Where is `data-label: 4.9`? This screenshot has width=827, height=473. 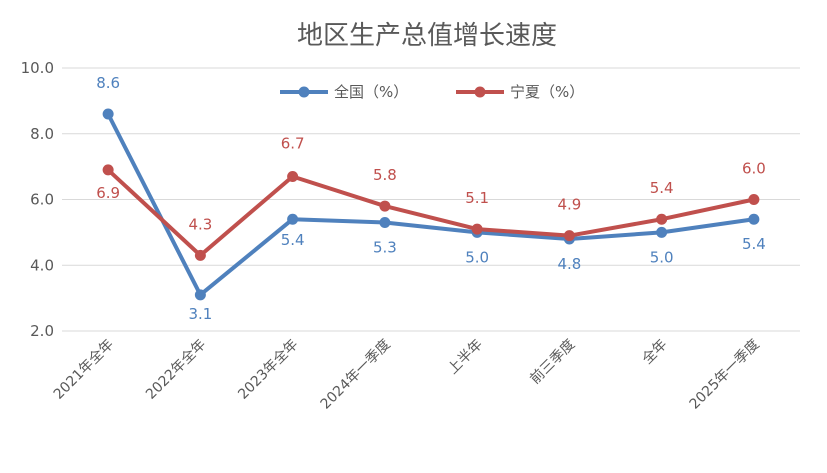 data-label: 4.9 is located at coordinates (569, 205).